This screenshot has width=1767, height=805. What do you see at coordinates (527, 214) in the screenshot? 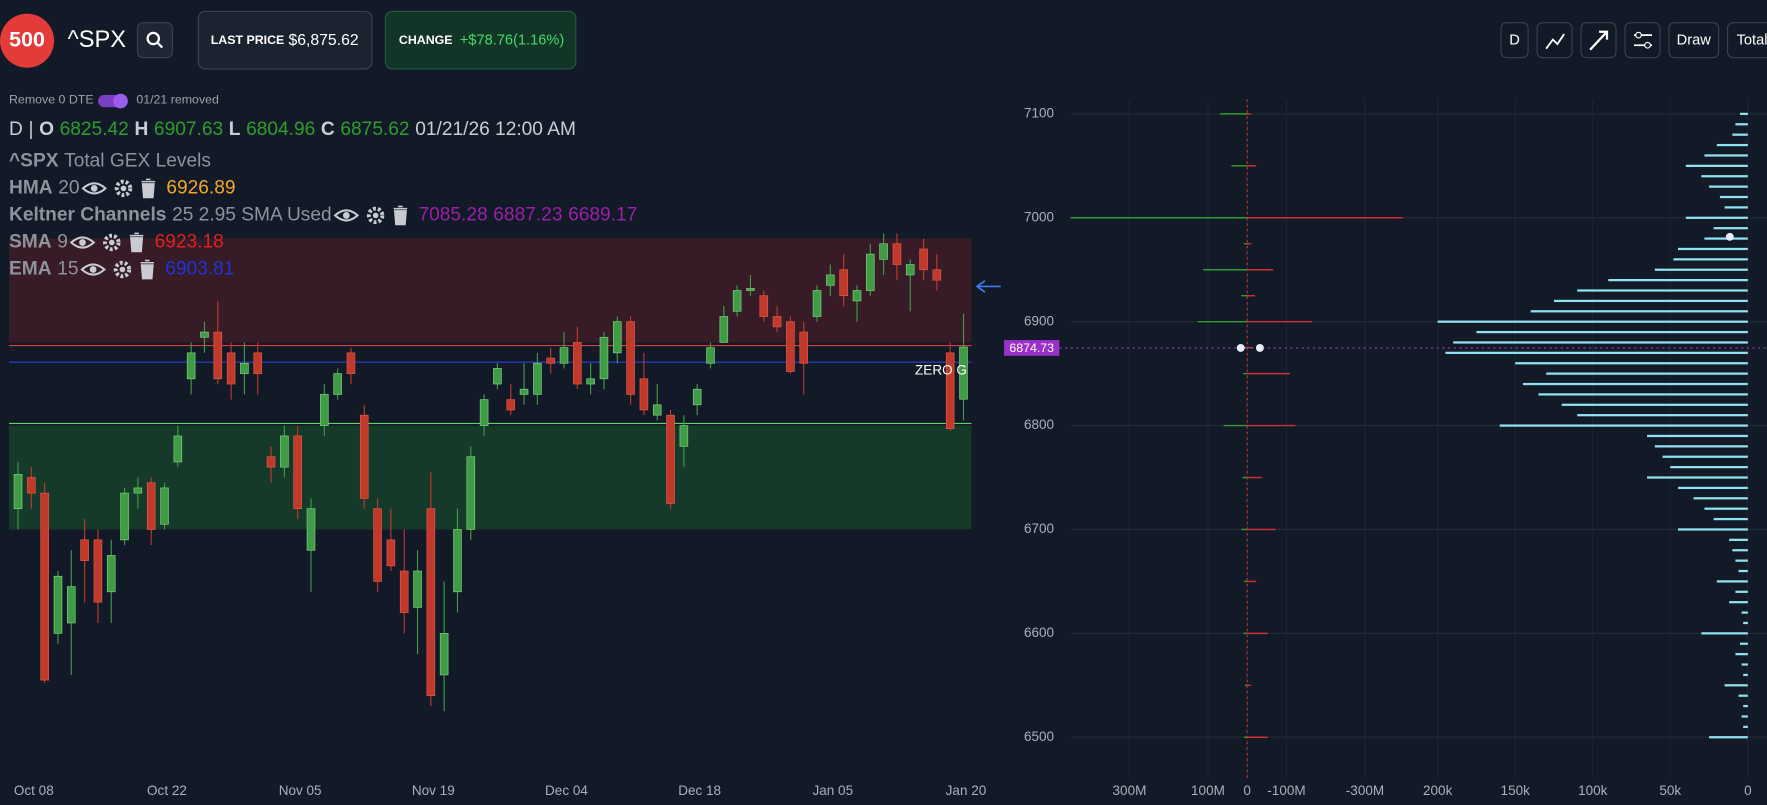
I see `indicator-value: 6887.23` at bounding box center [527, 214].